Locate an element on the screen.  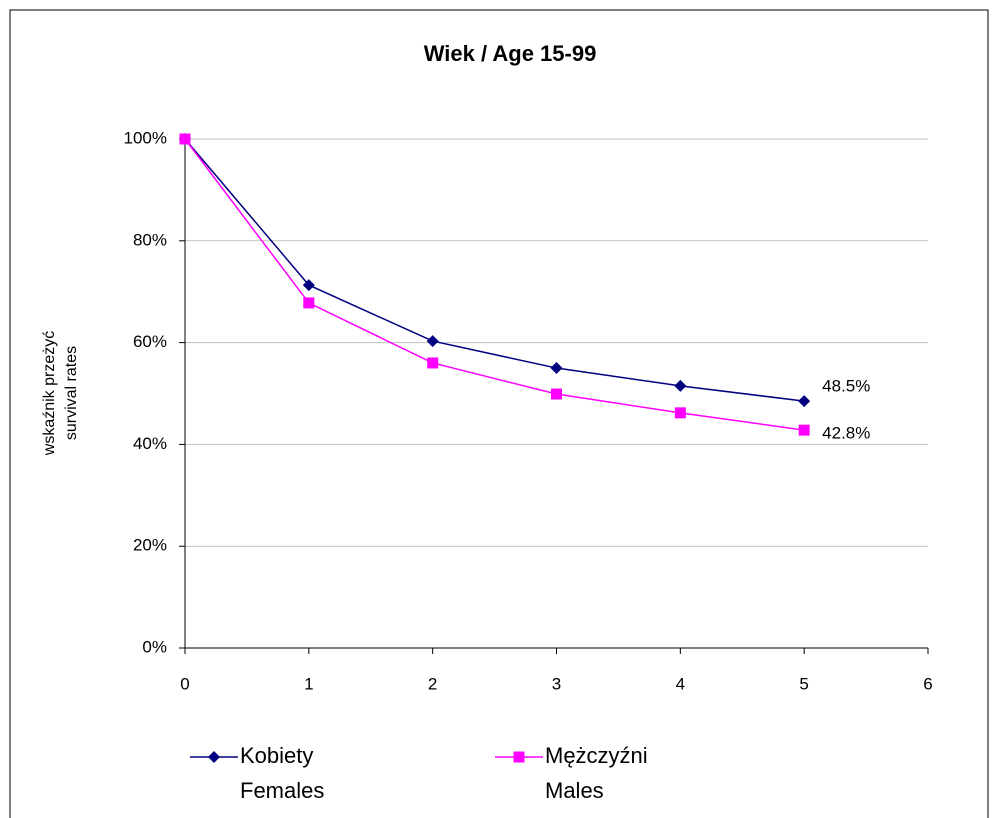
legend-label-line: Males is located at coordinates (574, 790).